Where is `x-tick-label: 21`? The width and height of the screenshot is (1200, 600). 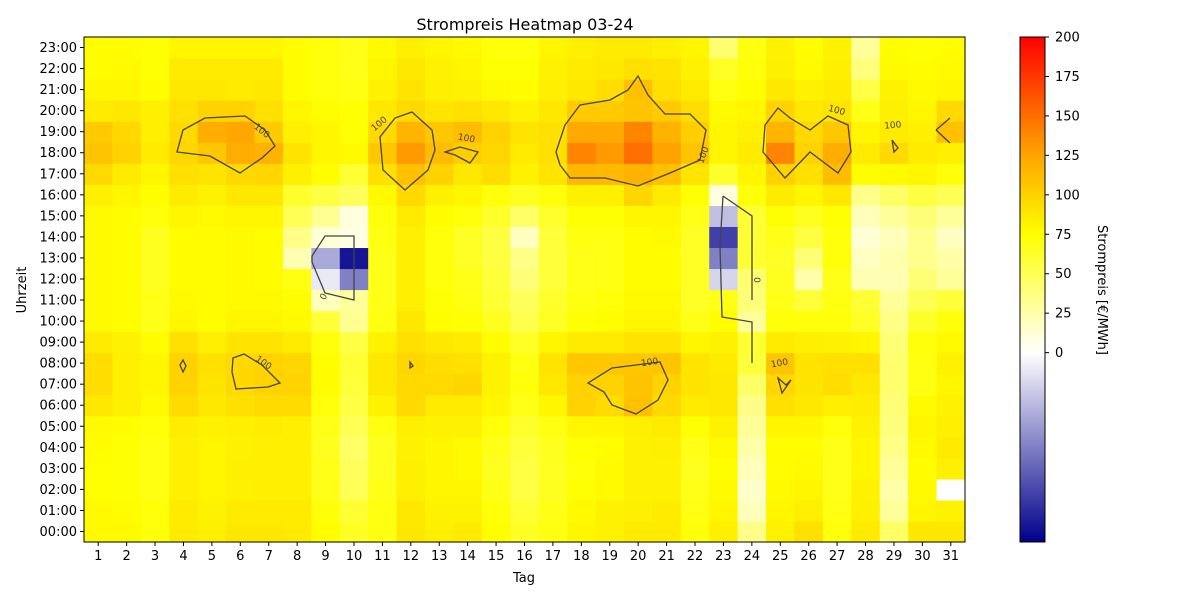
x-tick-label: 21 is located at coordinates (666, 556).